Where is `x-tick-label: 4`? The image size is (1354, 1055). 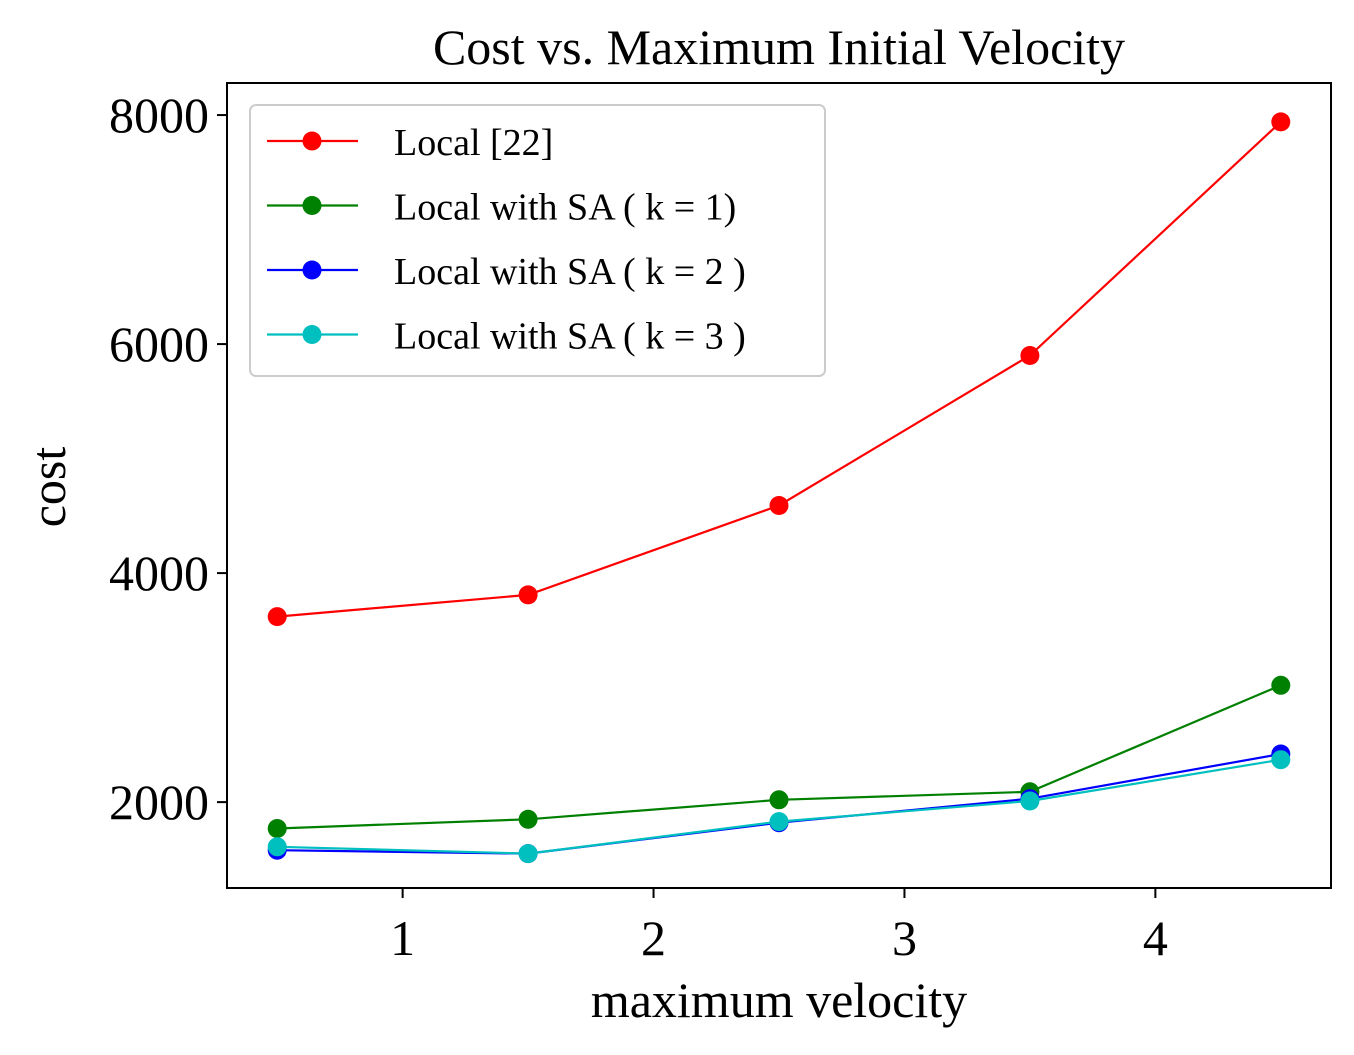 x-tick-label: 4 is located at coordinates (1155, 938).